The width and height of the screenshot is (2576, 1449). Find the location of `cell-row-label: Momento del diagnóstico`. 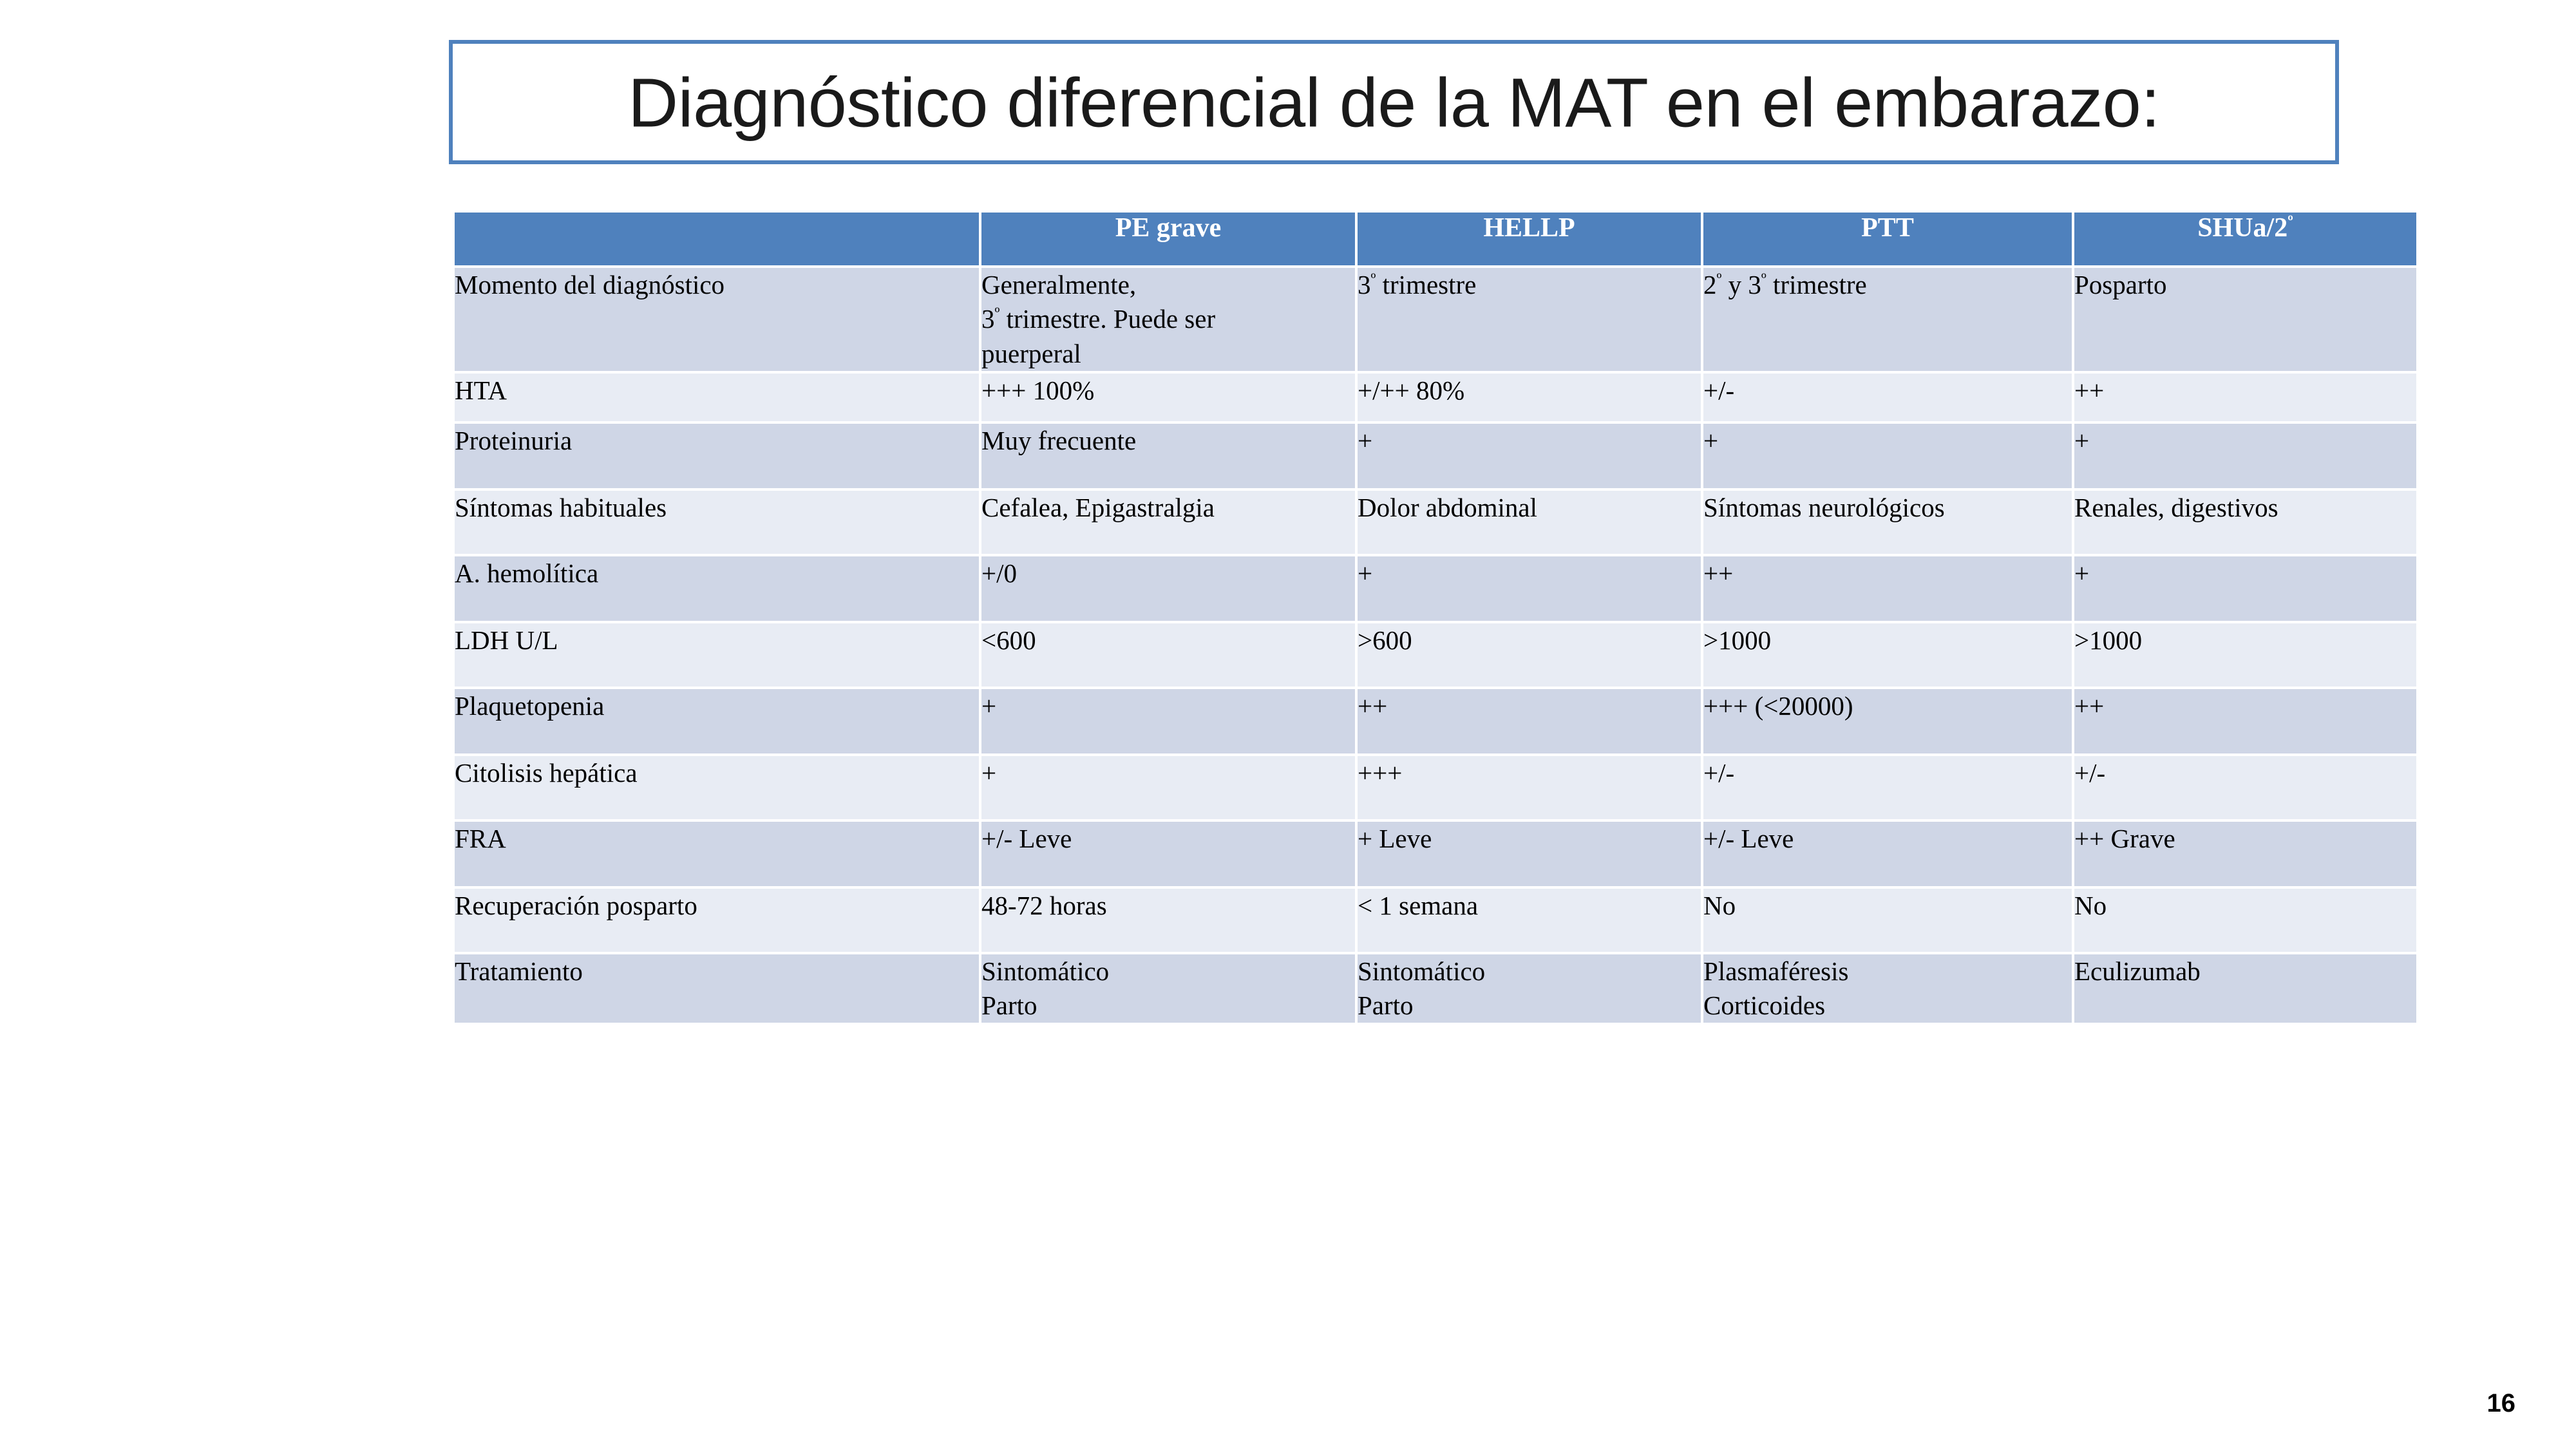

cell-row-label: Momento del diagnóstico is located at coordinates (717, 319).